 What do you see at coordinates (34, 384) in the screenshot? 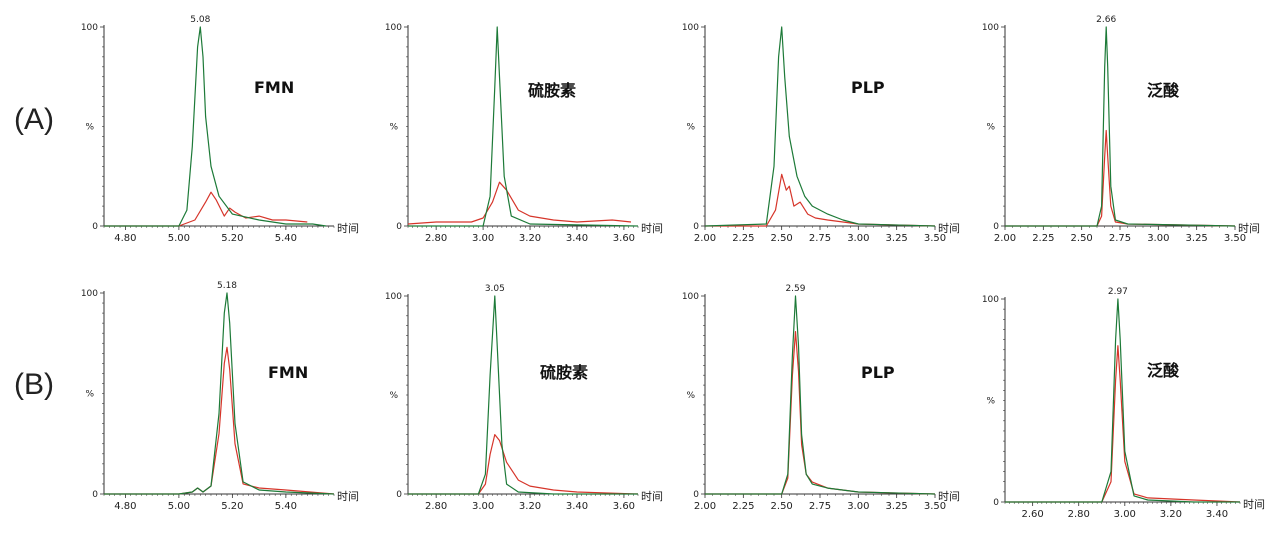
I see `row-label-b: (B)` at bounding box center [34, 384].